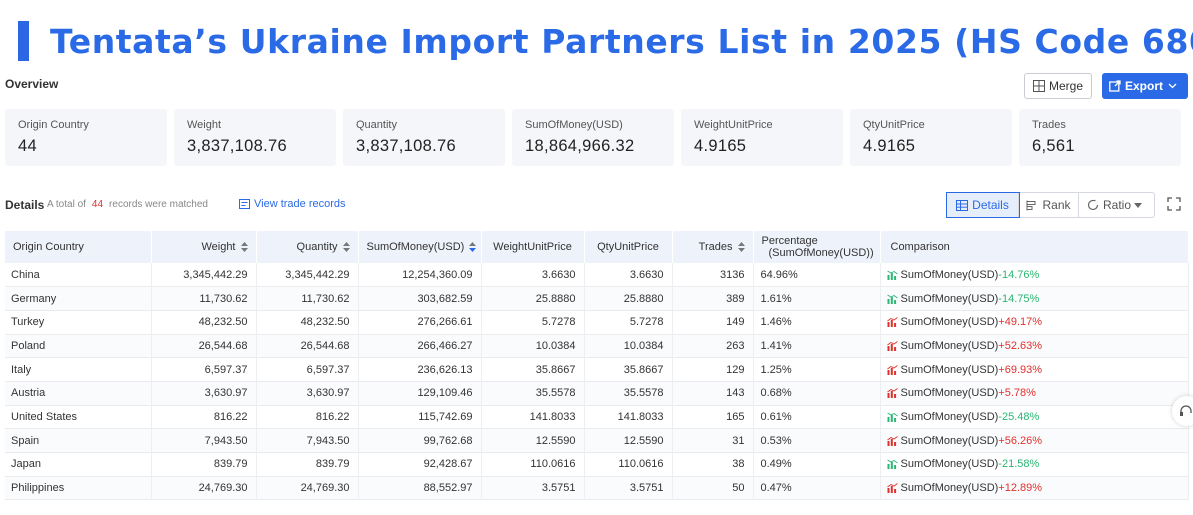 This screenshot has width=1193, height=515. What do you see at coordinates (1019, 298) in the screenshot?
I see `comparison-change: -14.75%` at bounding box center [1019, 298].